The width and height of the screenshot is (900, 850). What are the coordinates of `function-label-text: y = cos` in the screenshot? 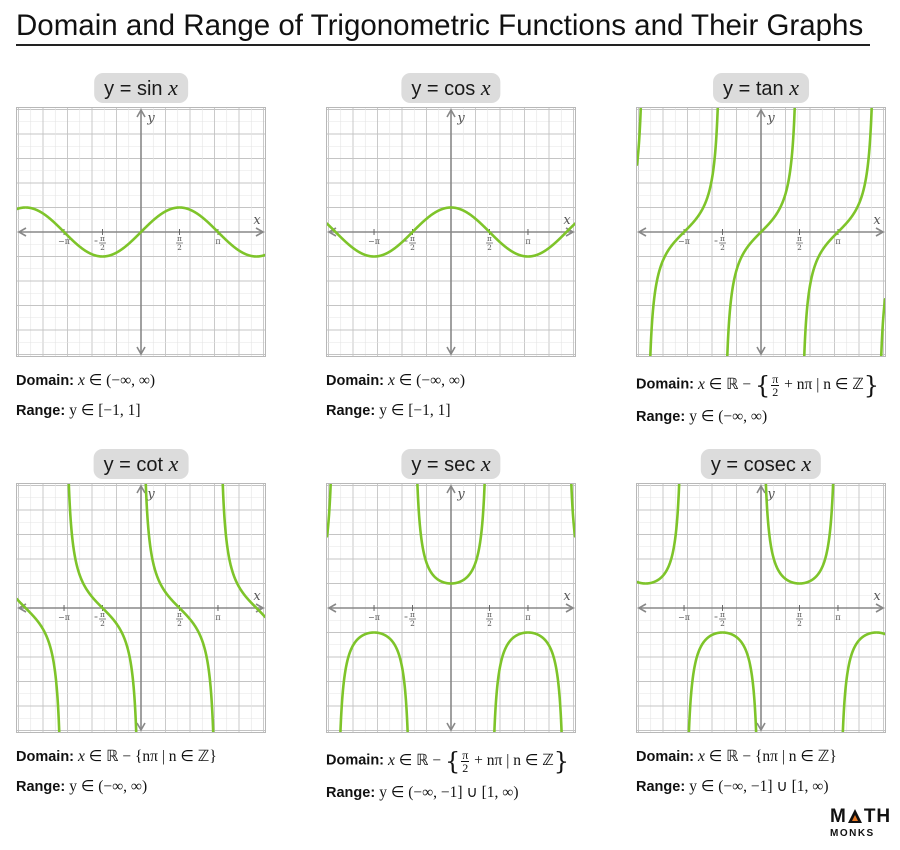 It's located at (446, 89).